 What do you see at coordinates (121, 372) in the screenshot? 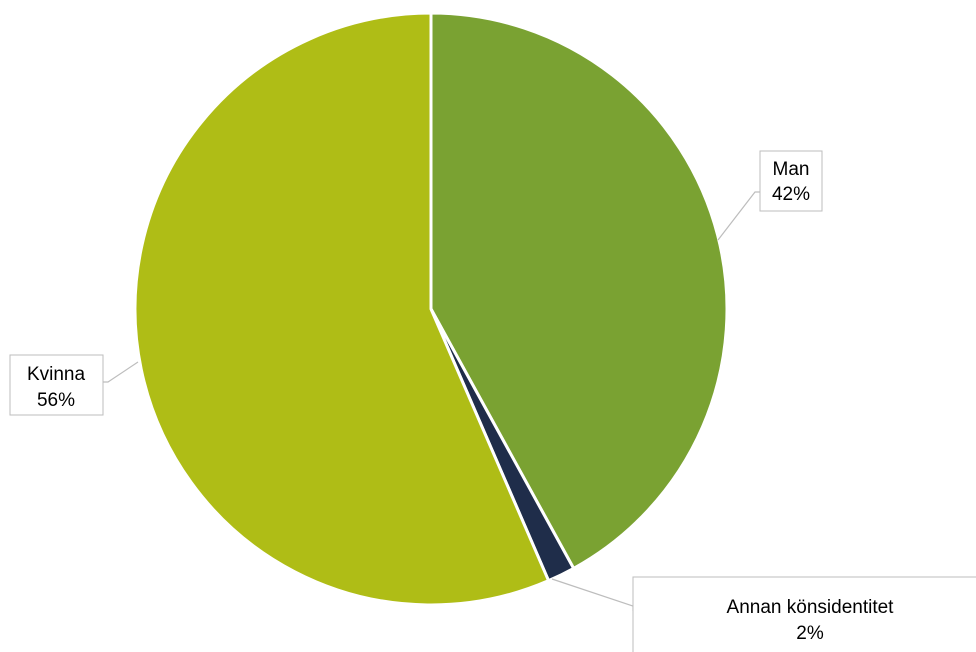
I see `leader-line-kvinna` at bounding box center [121, 372].